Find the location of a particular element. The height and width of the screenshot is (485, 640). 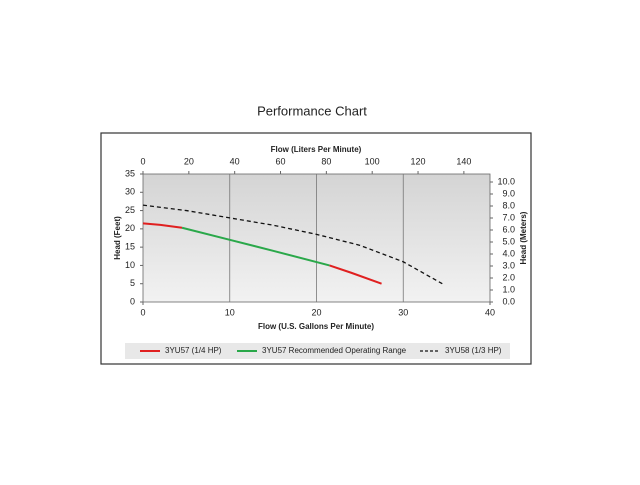

y2-tick-label: 4.0 is located at coordinates (508, 253).